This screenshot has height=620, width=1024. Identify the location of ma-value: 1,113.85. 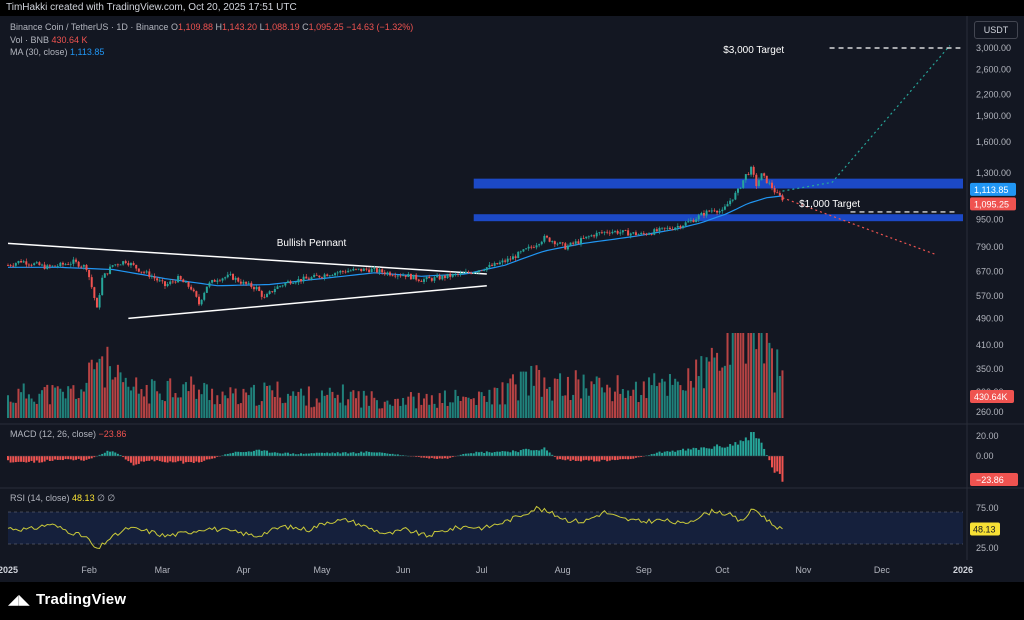
(87, 52).